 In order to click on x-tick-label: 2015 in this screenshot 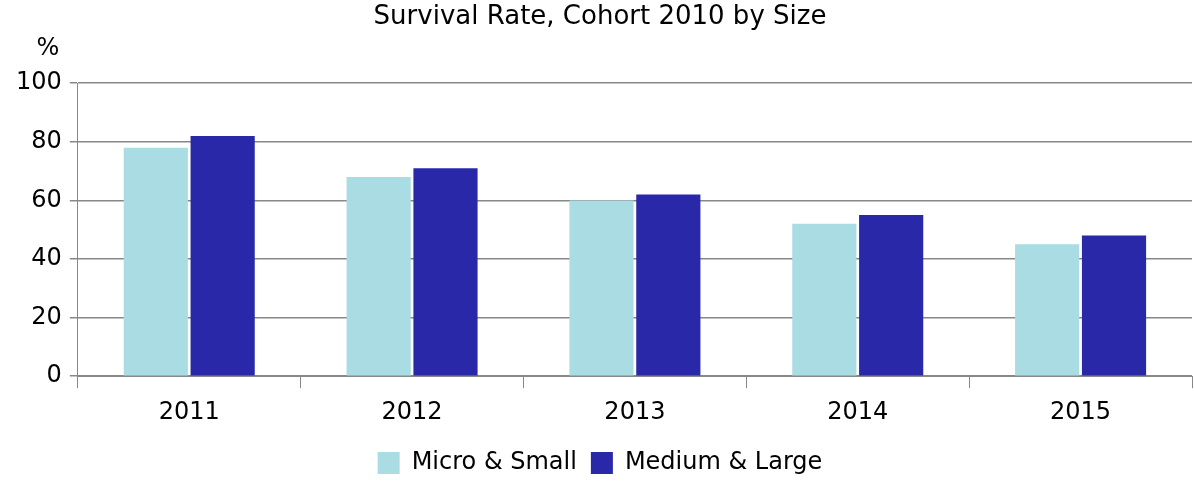, I will do `click(1081, 410)`.